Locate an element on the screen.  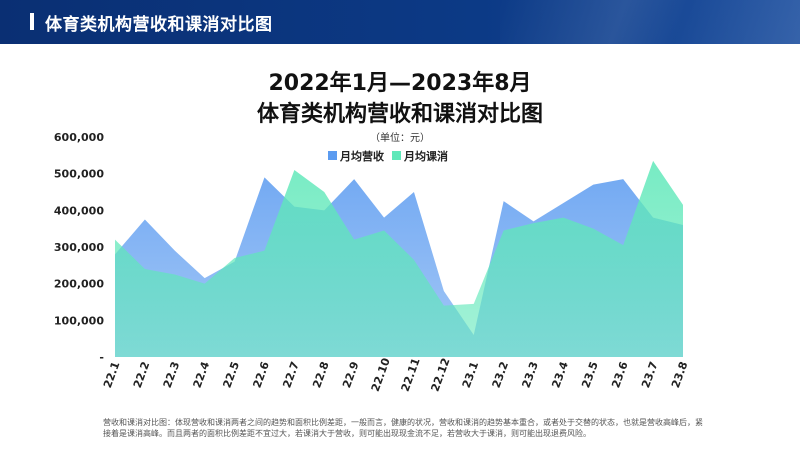
x-tick-label: 22.1 is located at coordinates (111, 375).